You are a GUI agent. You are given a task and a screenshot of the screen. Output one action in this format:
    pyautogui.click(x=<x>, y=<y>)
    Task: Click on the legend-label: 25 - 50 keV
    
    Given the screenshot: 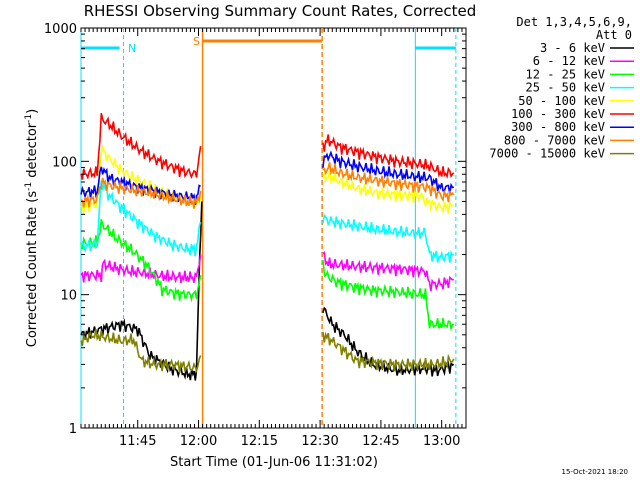 What is the action you would take?
    pyautogui.click(x=565, y=88)
    